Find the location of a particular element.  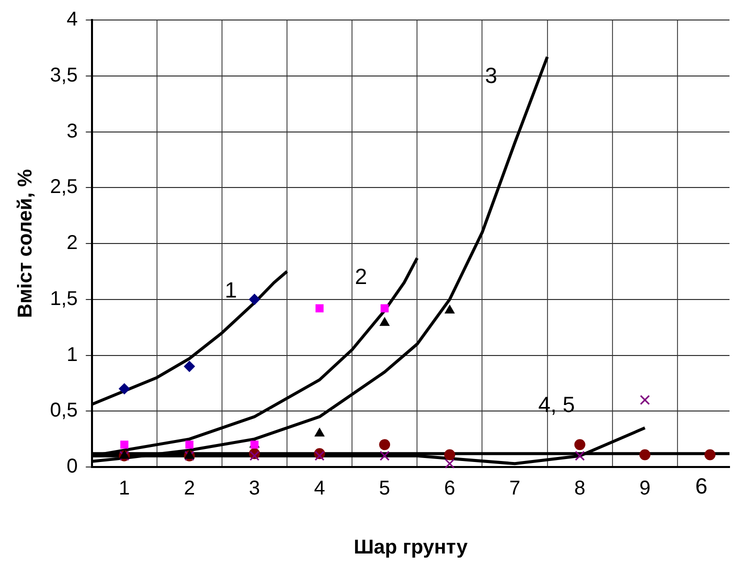

x-tick-label: 2 is located at coordinates (189, 489).